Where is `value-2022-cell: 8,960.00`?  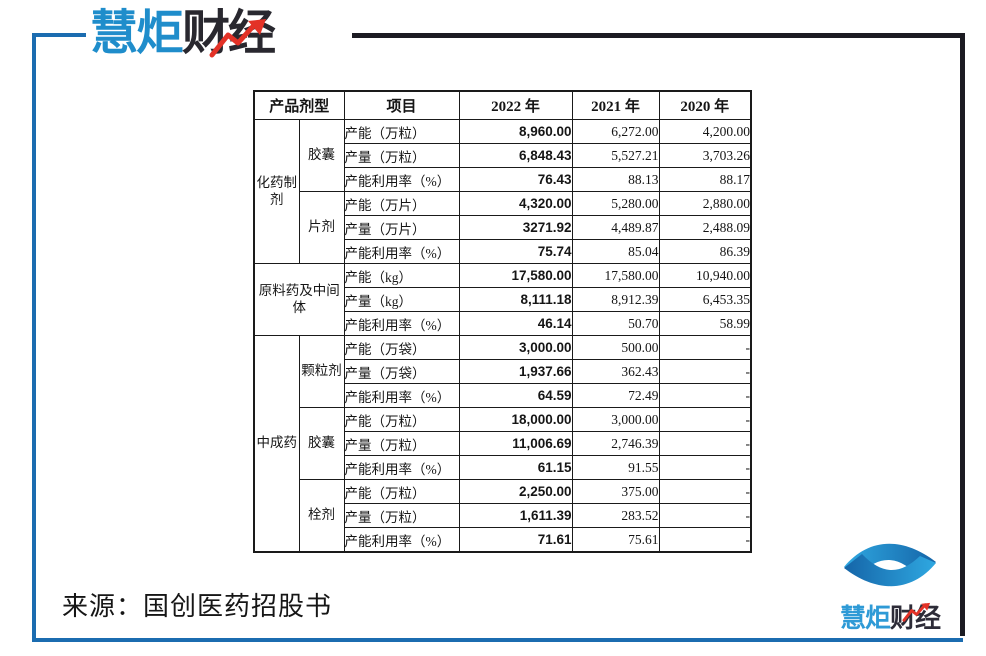 value-2022-cell: 8,960.00 is located at coordinates (515, 131).